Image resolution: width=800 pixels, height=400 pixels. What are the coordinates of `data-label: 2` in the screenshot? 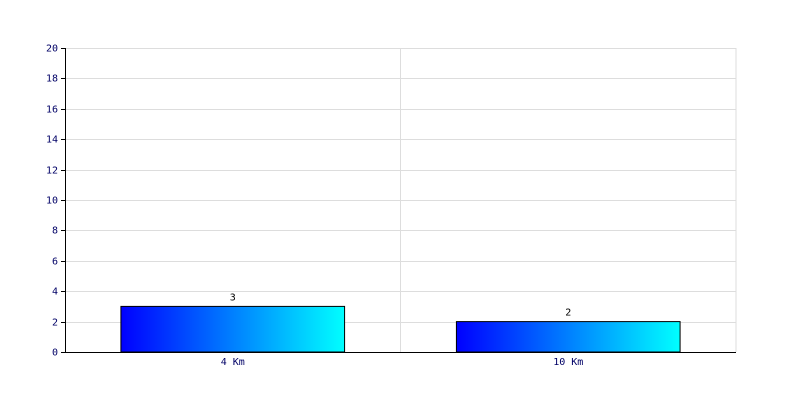 It's located at (568, 313).